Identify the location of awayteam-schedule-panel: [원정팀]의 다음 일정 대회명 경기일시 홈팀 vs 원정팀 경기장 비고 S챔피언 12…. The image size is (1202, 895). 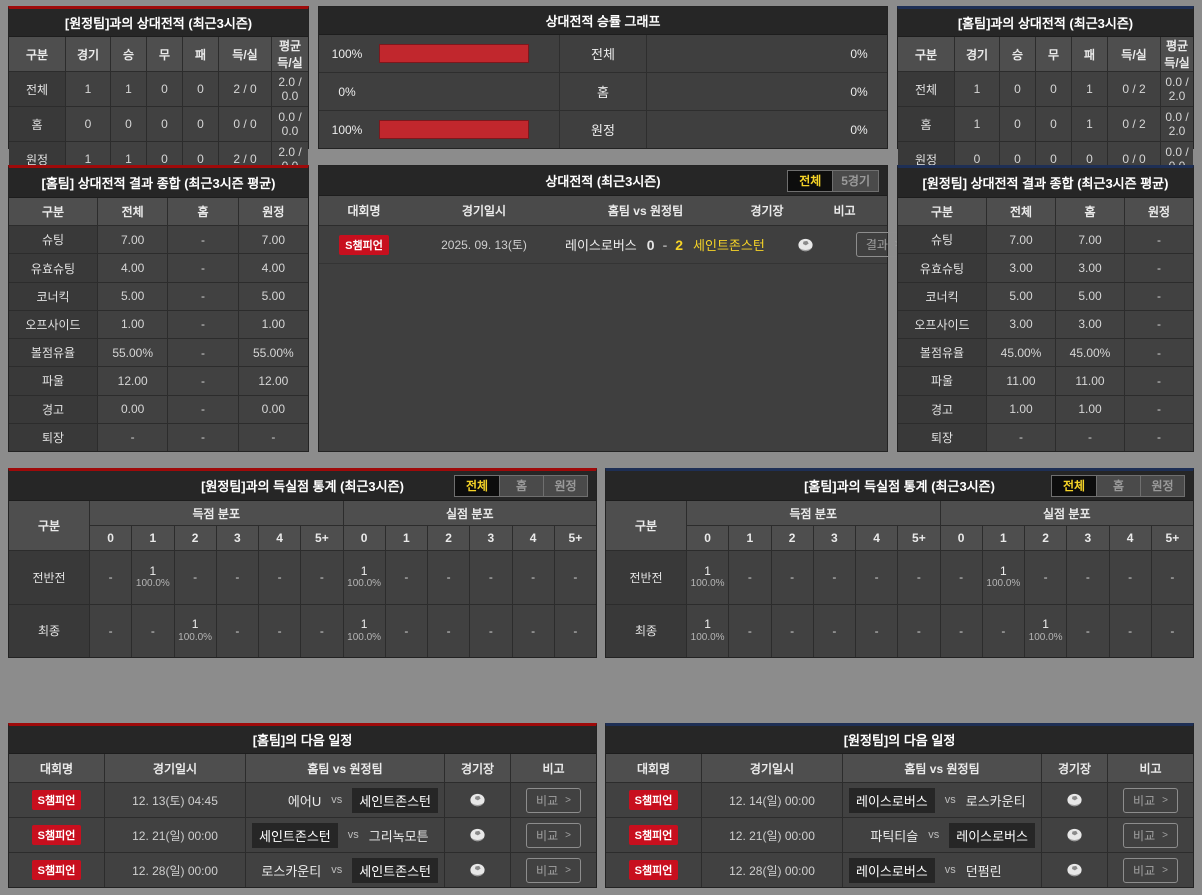
(899, 805).